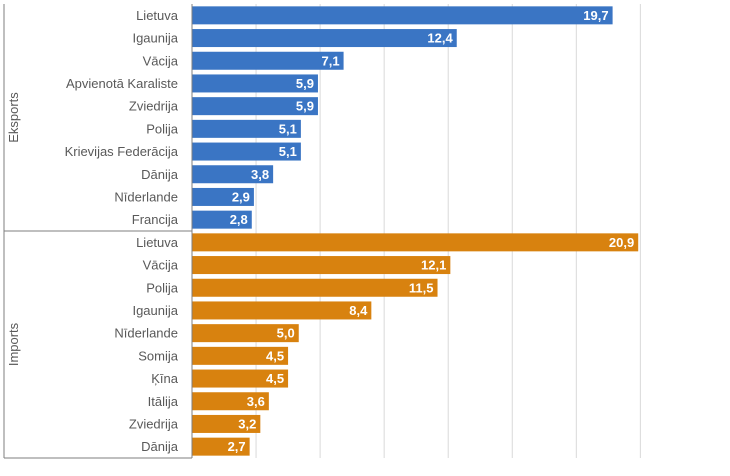  What do you see at coordinates (155, 219) in the screenshot?
I see `category-label: Francija` at bounding box center [155, 219].